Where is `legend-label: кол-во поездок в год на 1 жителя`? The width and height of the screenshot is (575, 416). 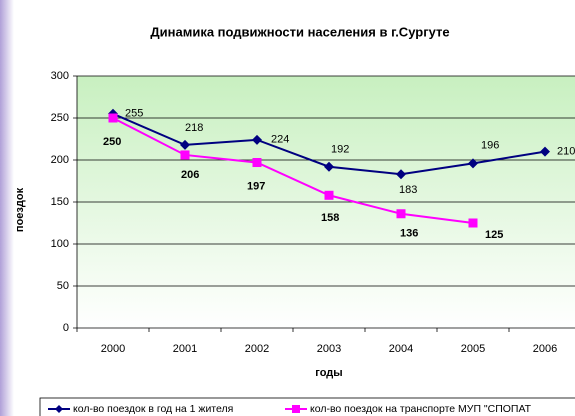
legend-label: кол-во поездок в год на 1 жителя is located at coordinates (153, 409).